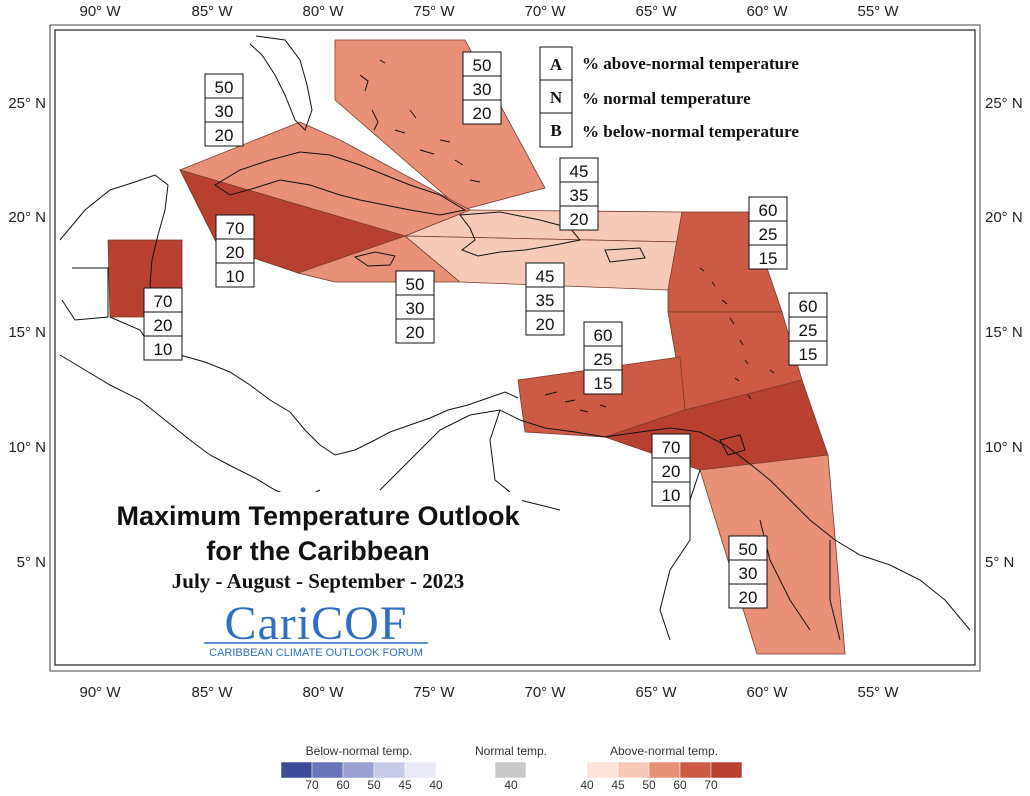 This screenshot has width=1030, height=796. What do you see at coordinates (587, 784) in the screenshot?
I see `scale-above-label: 40` at bounding box center [587, 784].